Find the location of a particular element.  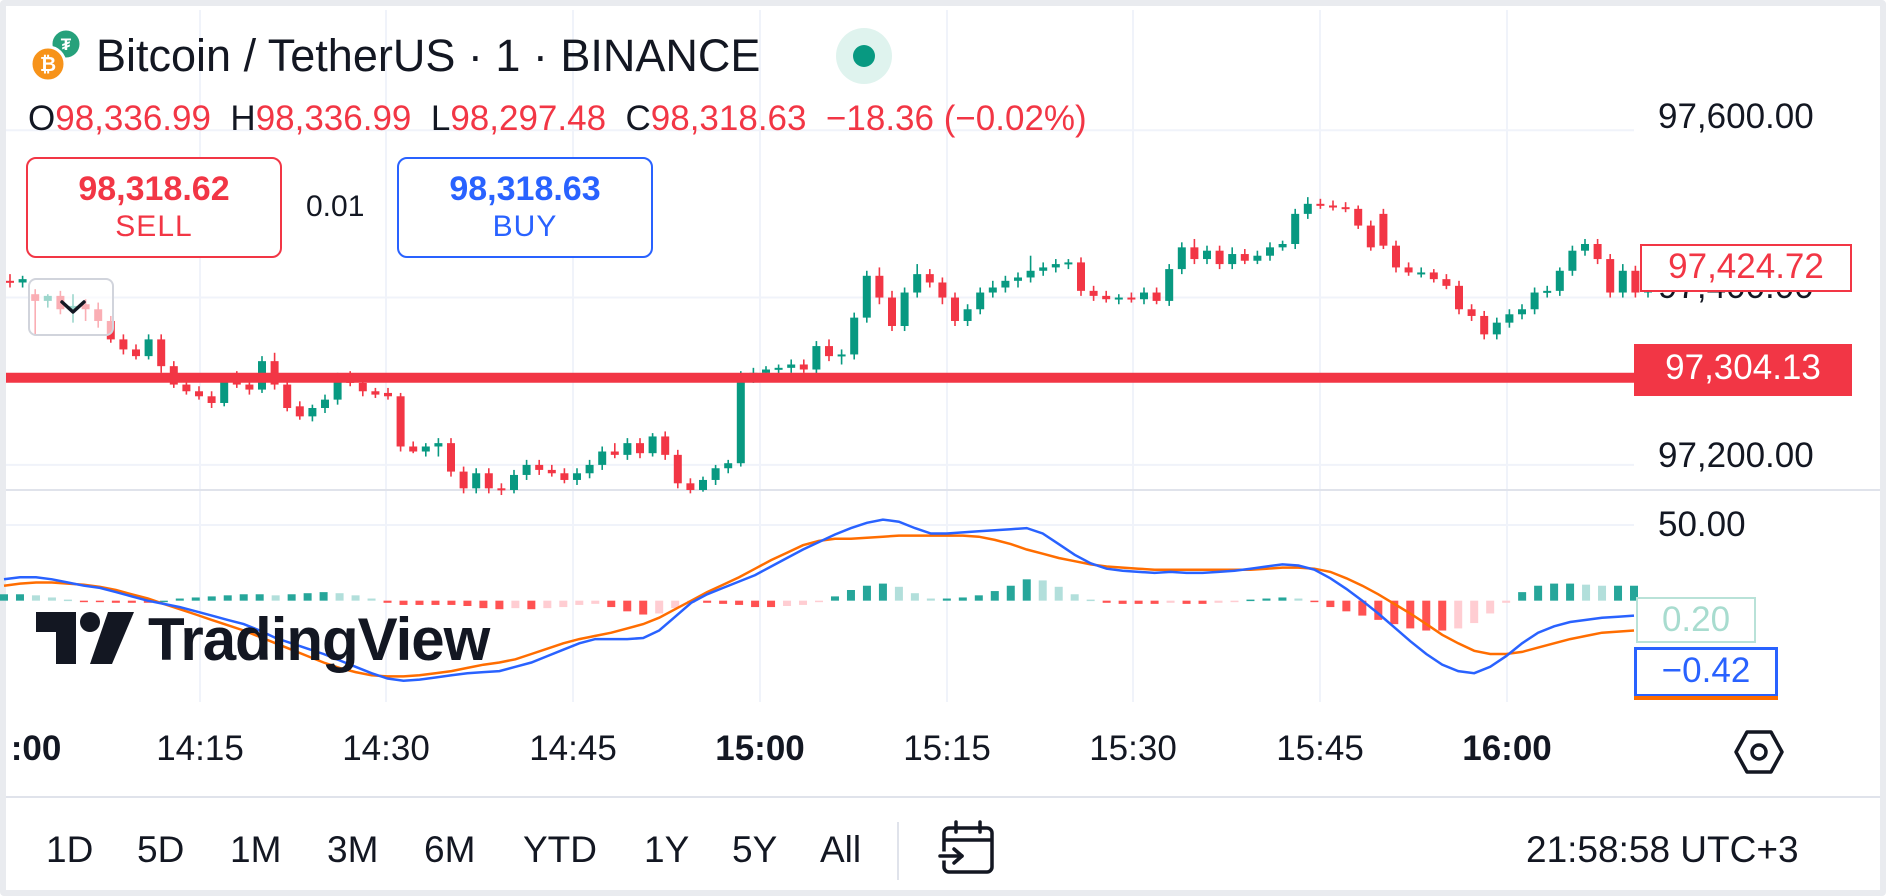

time-axis-label: 15:45 is located at coordinates (1320, 748).